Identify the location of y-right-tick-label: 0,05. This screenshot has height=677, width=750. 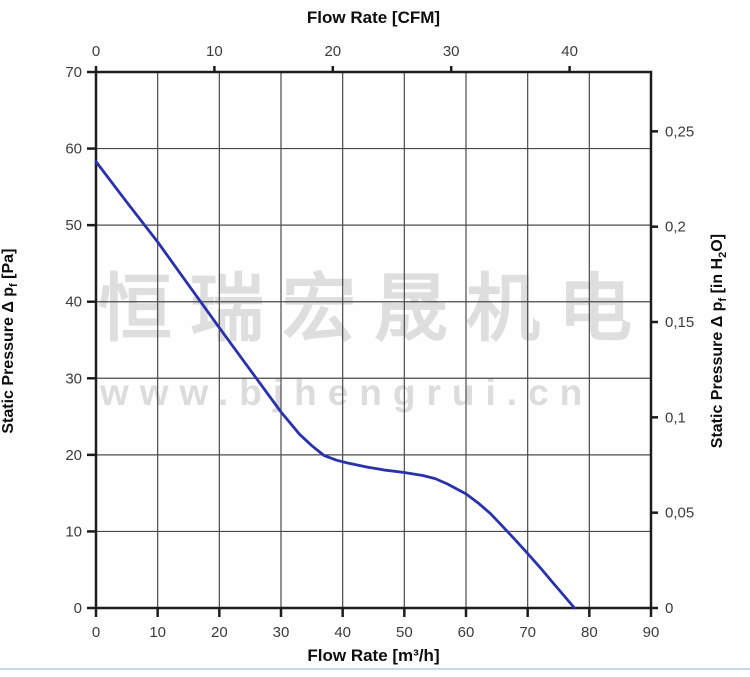
(679, 513).